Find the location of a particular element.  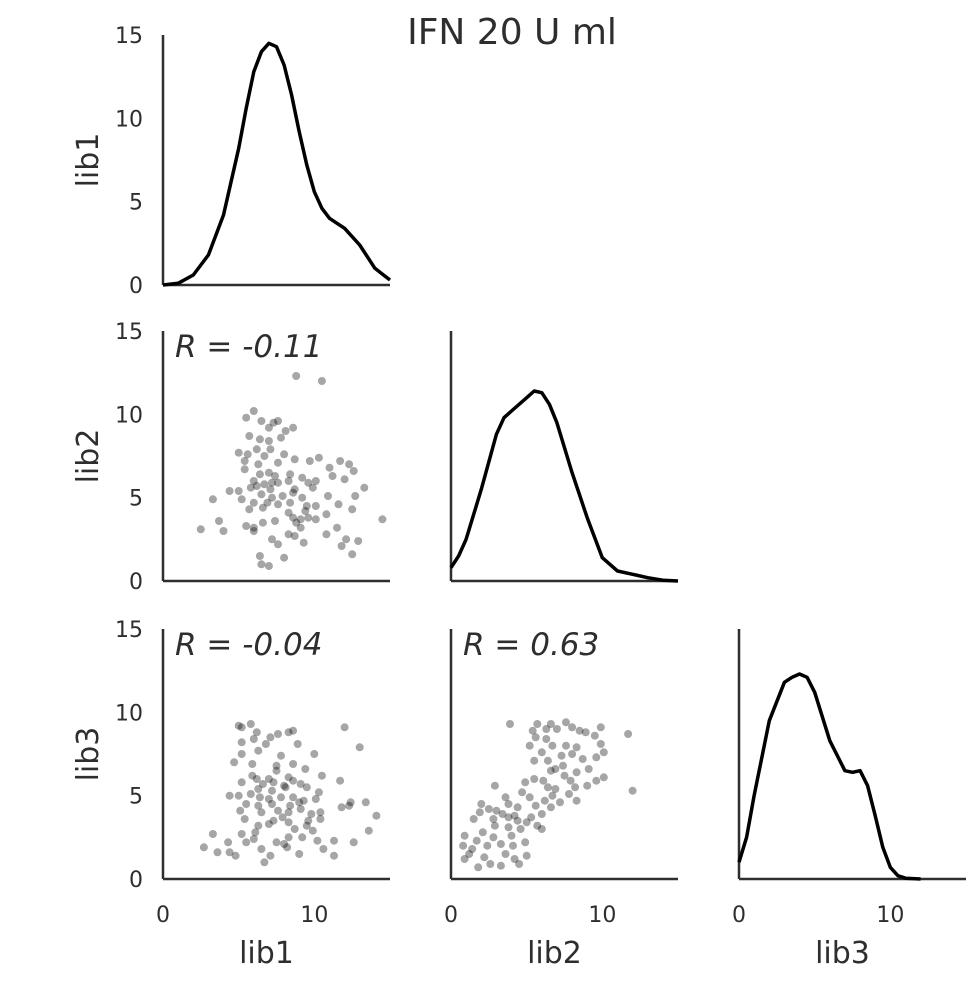

scatter-panel-lib2-lib3: R = 0.63 is located at coordinates (563, 754).